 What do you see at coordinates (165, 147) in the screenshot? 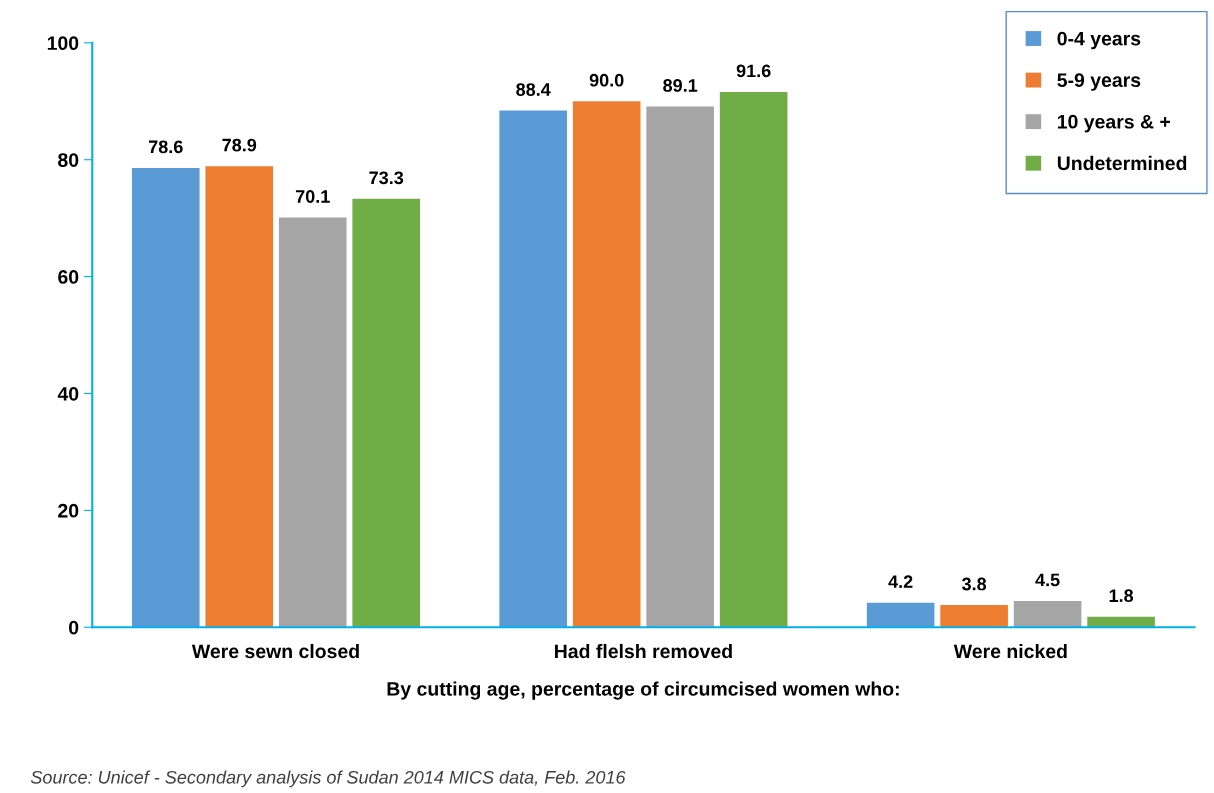
I see `data-label: 78.6` at bounding box center [165, 147].